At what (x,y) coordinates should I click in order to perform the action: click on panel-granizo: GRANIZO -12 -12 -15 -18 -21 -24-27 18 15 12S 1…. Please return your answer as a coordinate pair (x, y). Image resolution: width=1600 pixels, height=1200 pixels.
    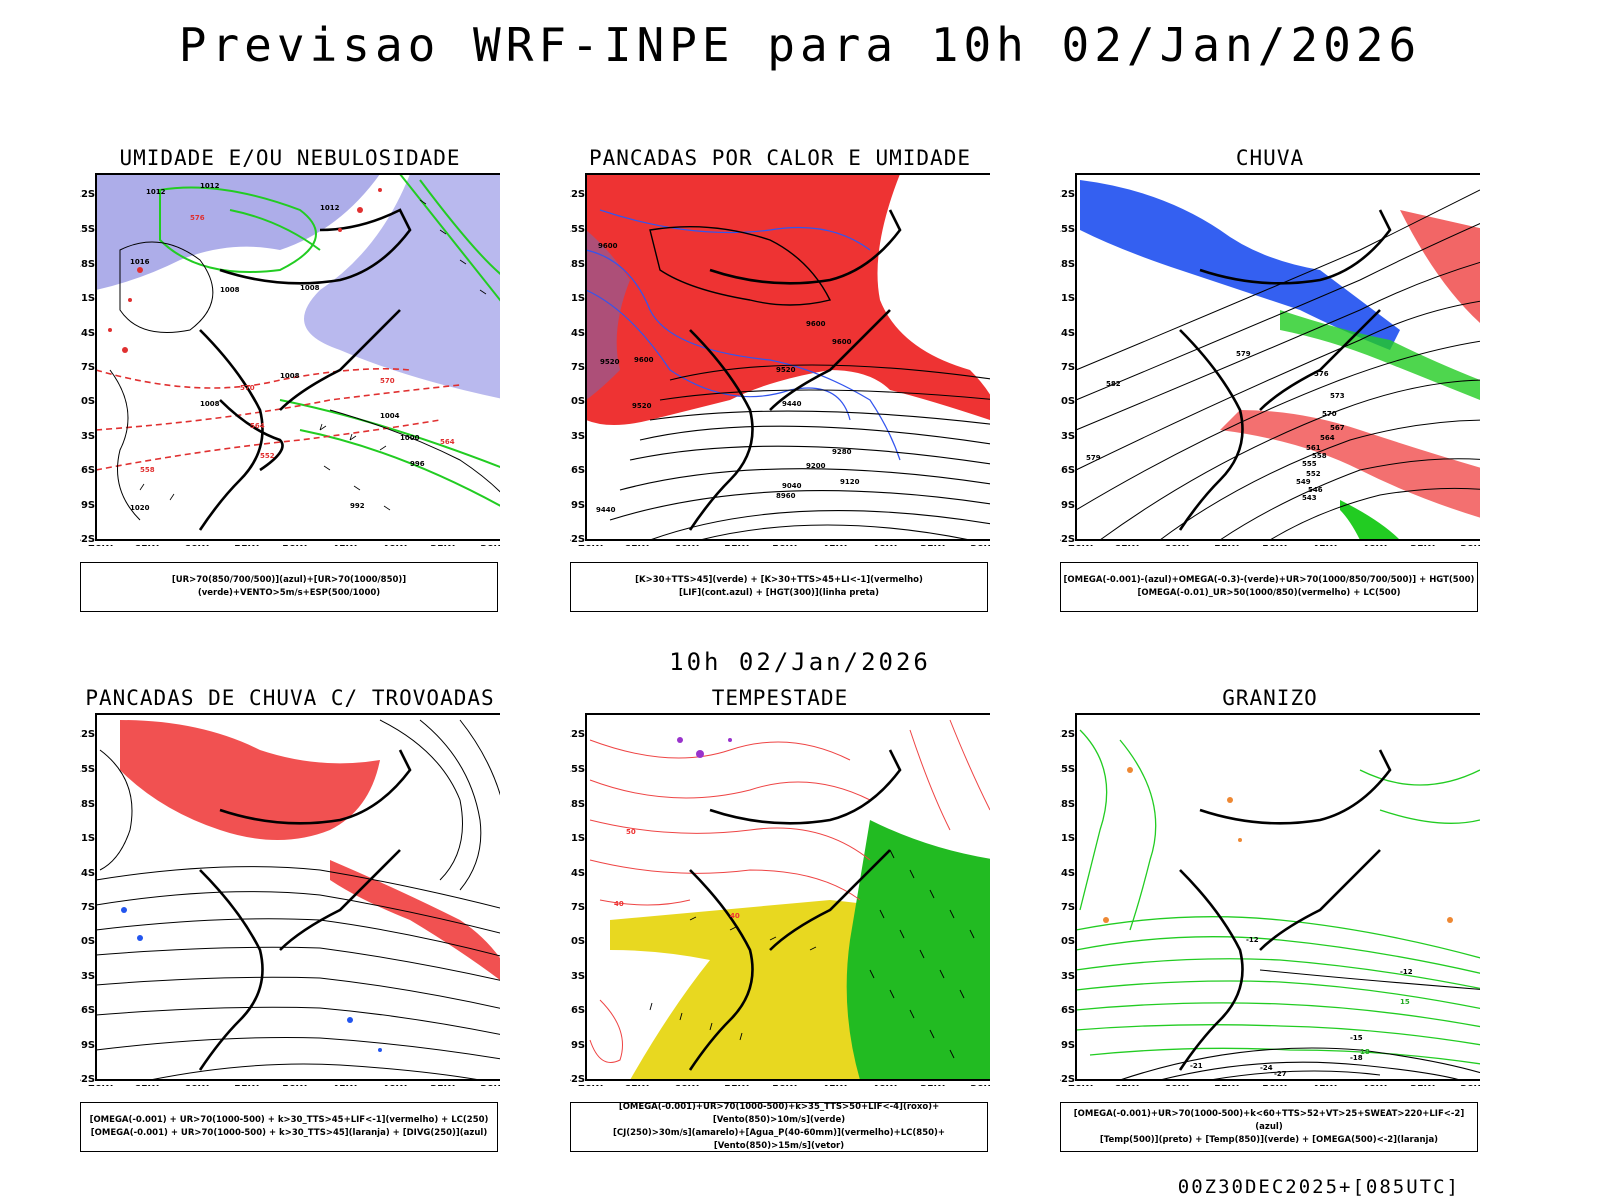
    Looking at the image, I should click on (1270, 921).